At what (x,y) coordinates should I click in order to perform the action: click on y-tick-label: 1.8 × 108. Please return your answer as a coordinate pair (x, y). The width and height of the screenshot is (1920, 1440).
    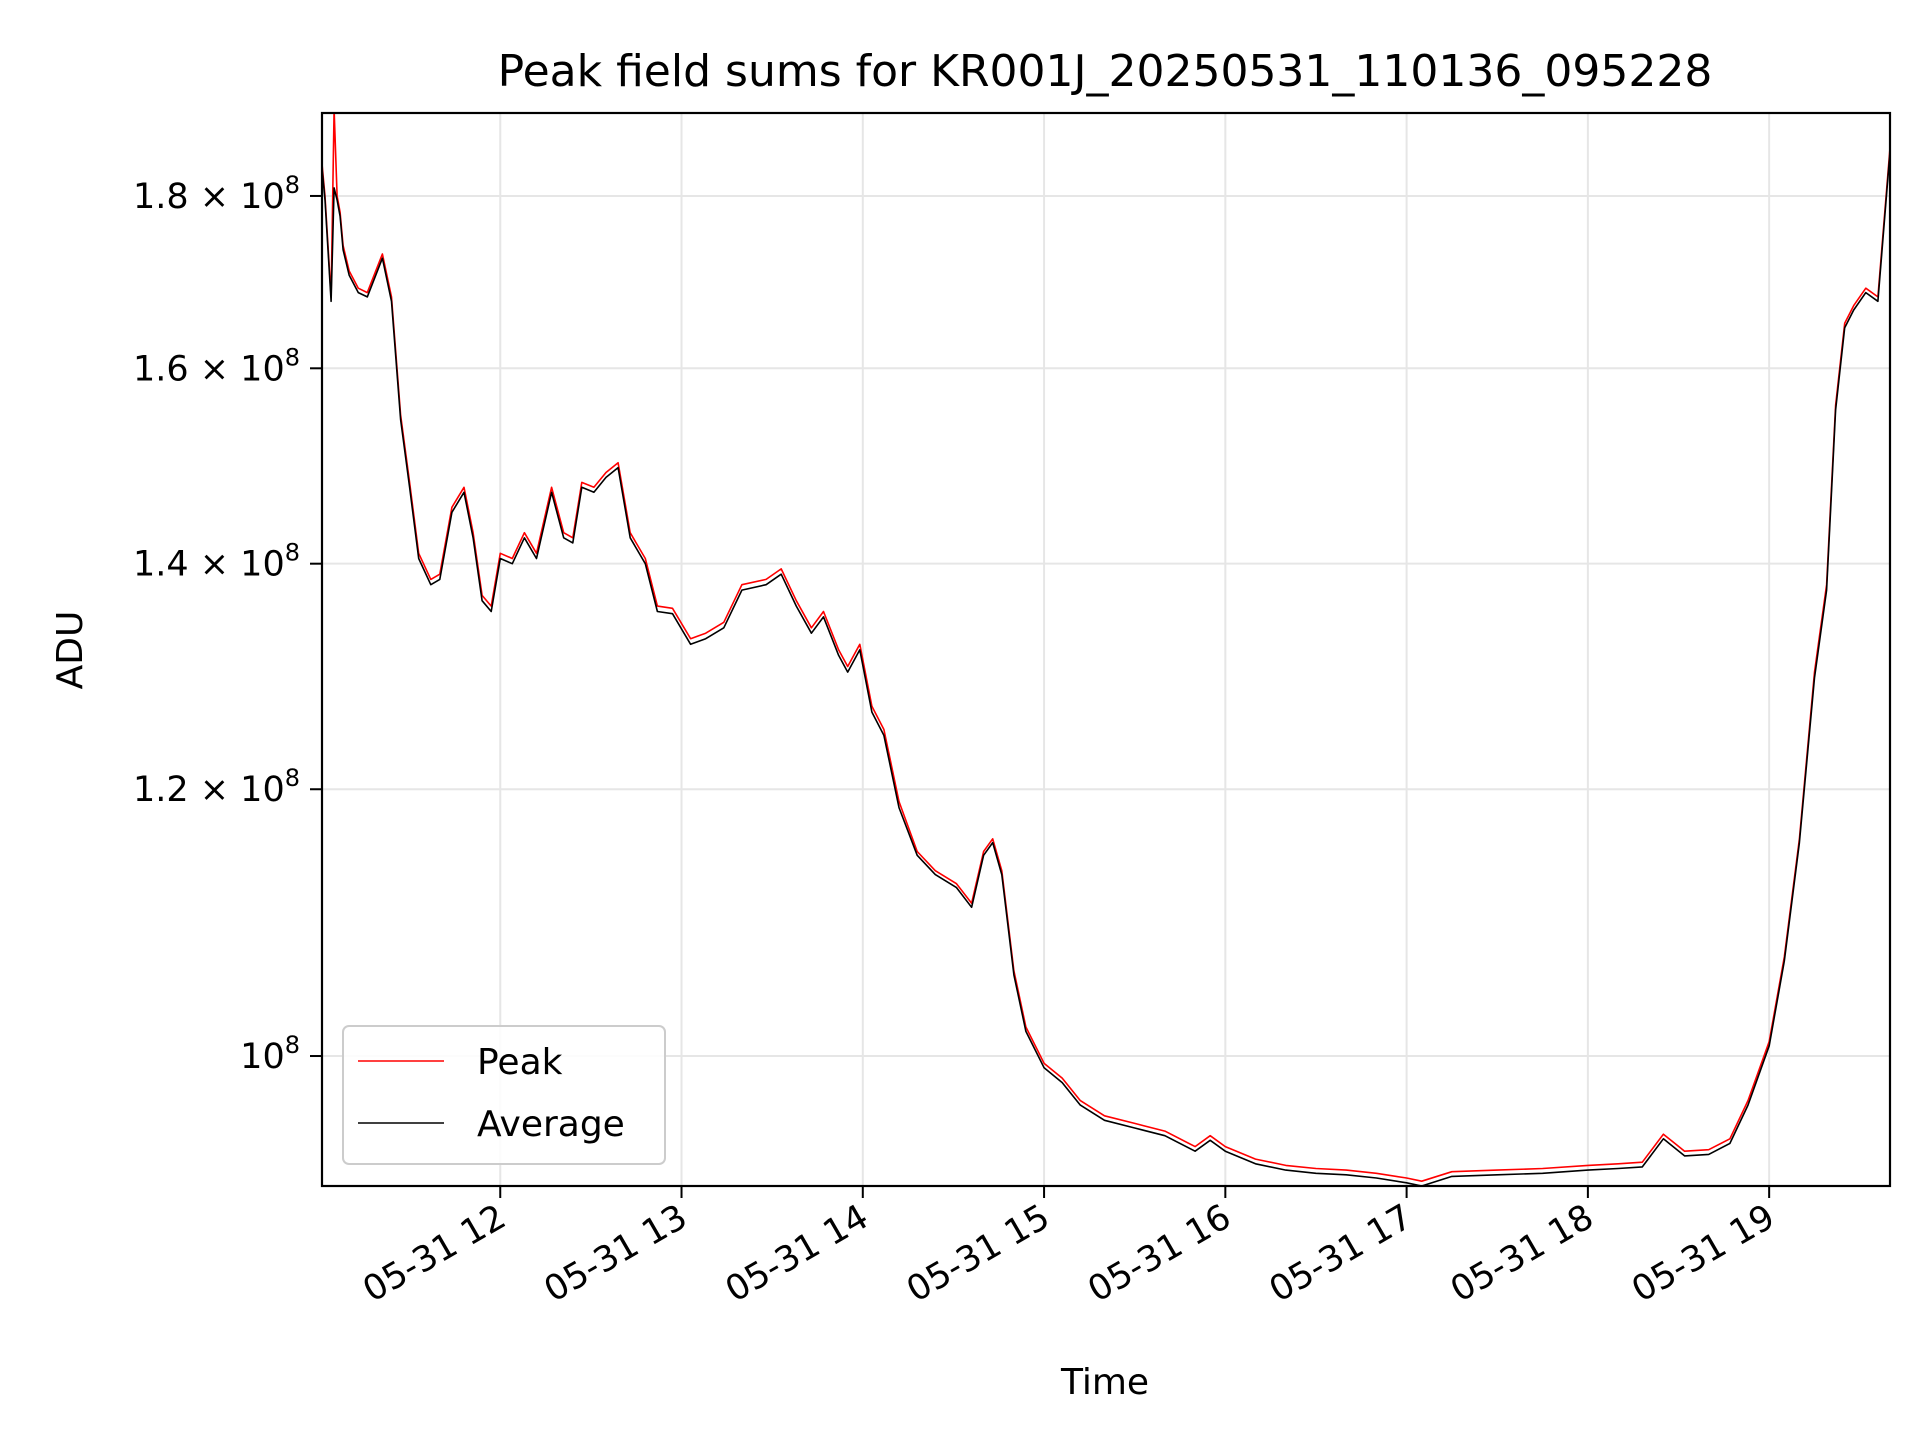
    Looking at the image, I should click on (216, 194).